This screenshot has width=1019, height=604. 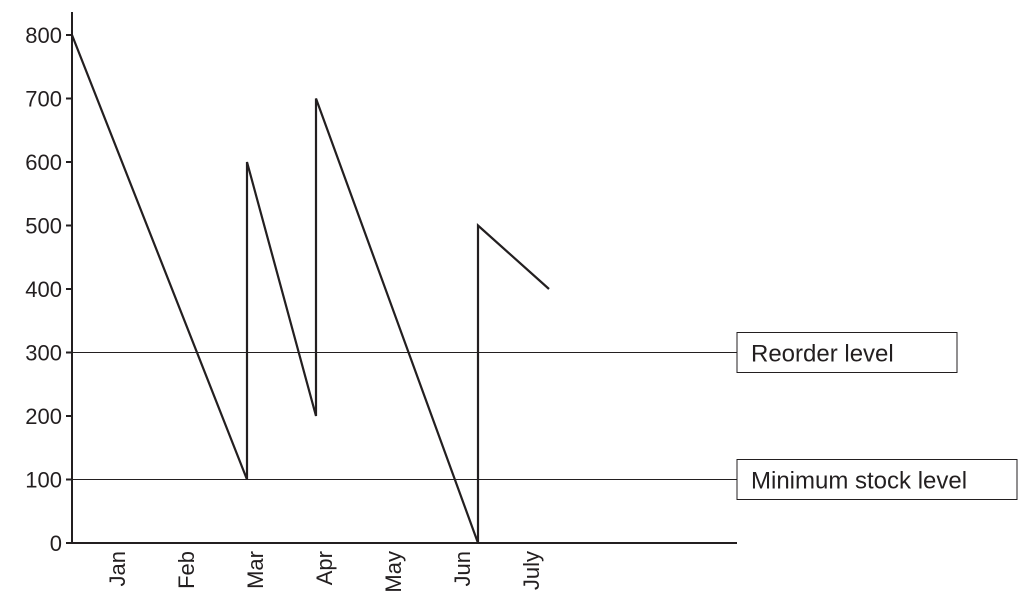 I want to click on y-tick-label: 700, so click(x=43, y=99).